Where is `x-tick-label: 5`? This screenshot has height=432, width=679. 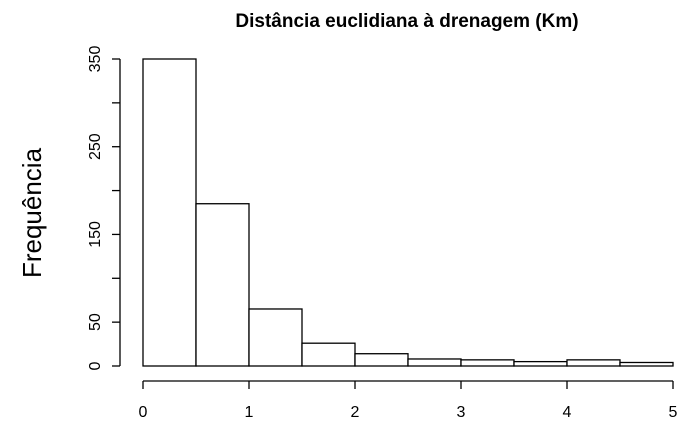
x-tick-label: 5 is located at coordinates (673, 412).